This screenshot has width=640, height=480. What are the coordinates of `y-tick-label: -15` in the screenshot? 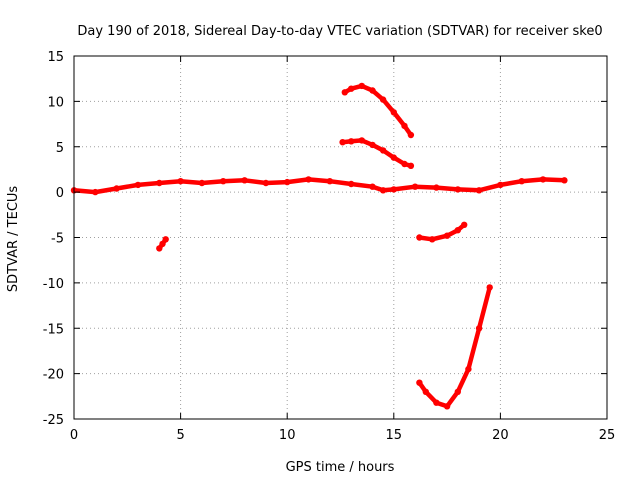 It's located at (53, 329).